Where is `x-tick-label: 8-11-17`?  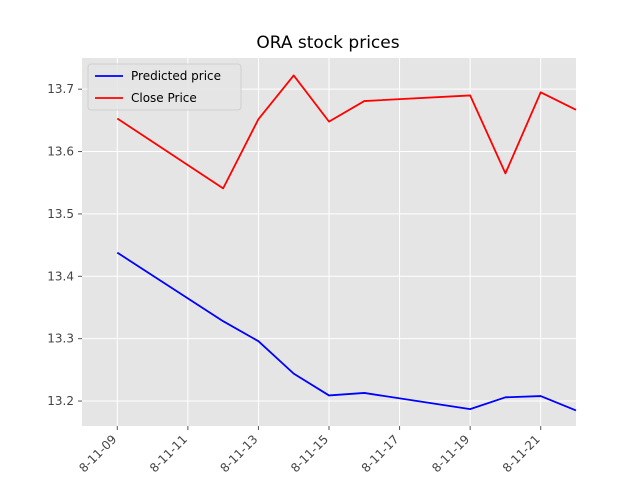
x-tick-label: 8-11-17 is located at coordinates (380, 453).